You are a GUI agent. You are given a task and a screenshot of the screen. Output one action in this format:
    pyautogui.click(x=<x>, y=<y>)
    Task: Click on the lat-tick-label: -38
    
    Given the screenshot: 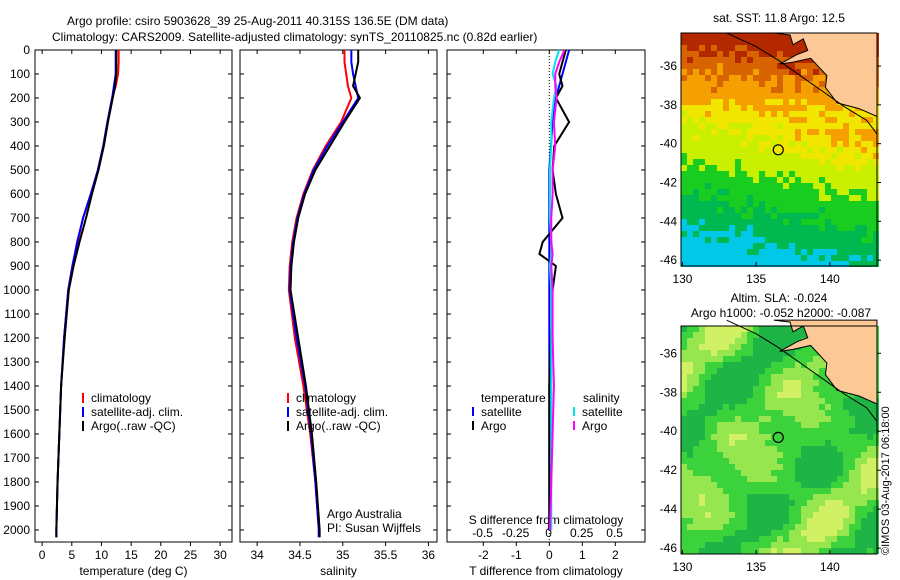 What is the action you would take?
    pyautogui.click(x=669, y=105)
    